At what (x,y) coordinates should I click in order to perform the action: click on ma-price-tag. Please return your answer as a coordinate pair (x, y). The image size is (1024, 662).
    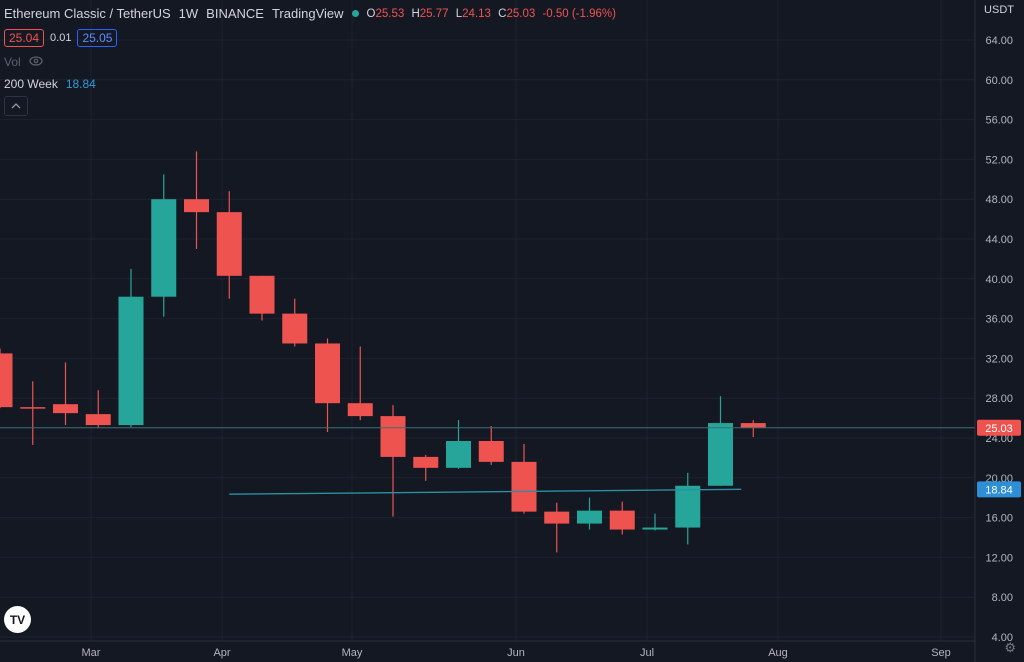
    Looking at the image, I should click on (999, 489).